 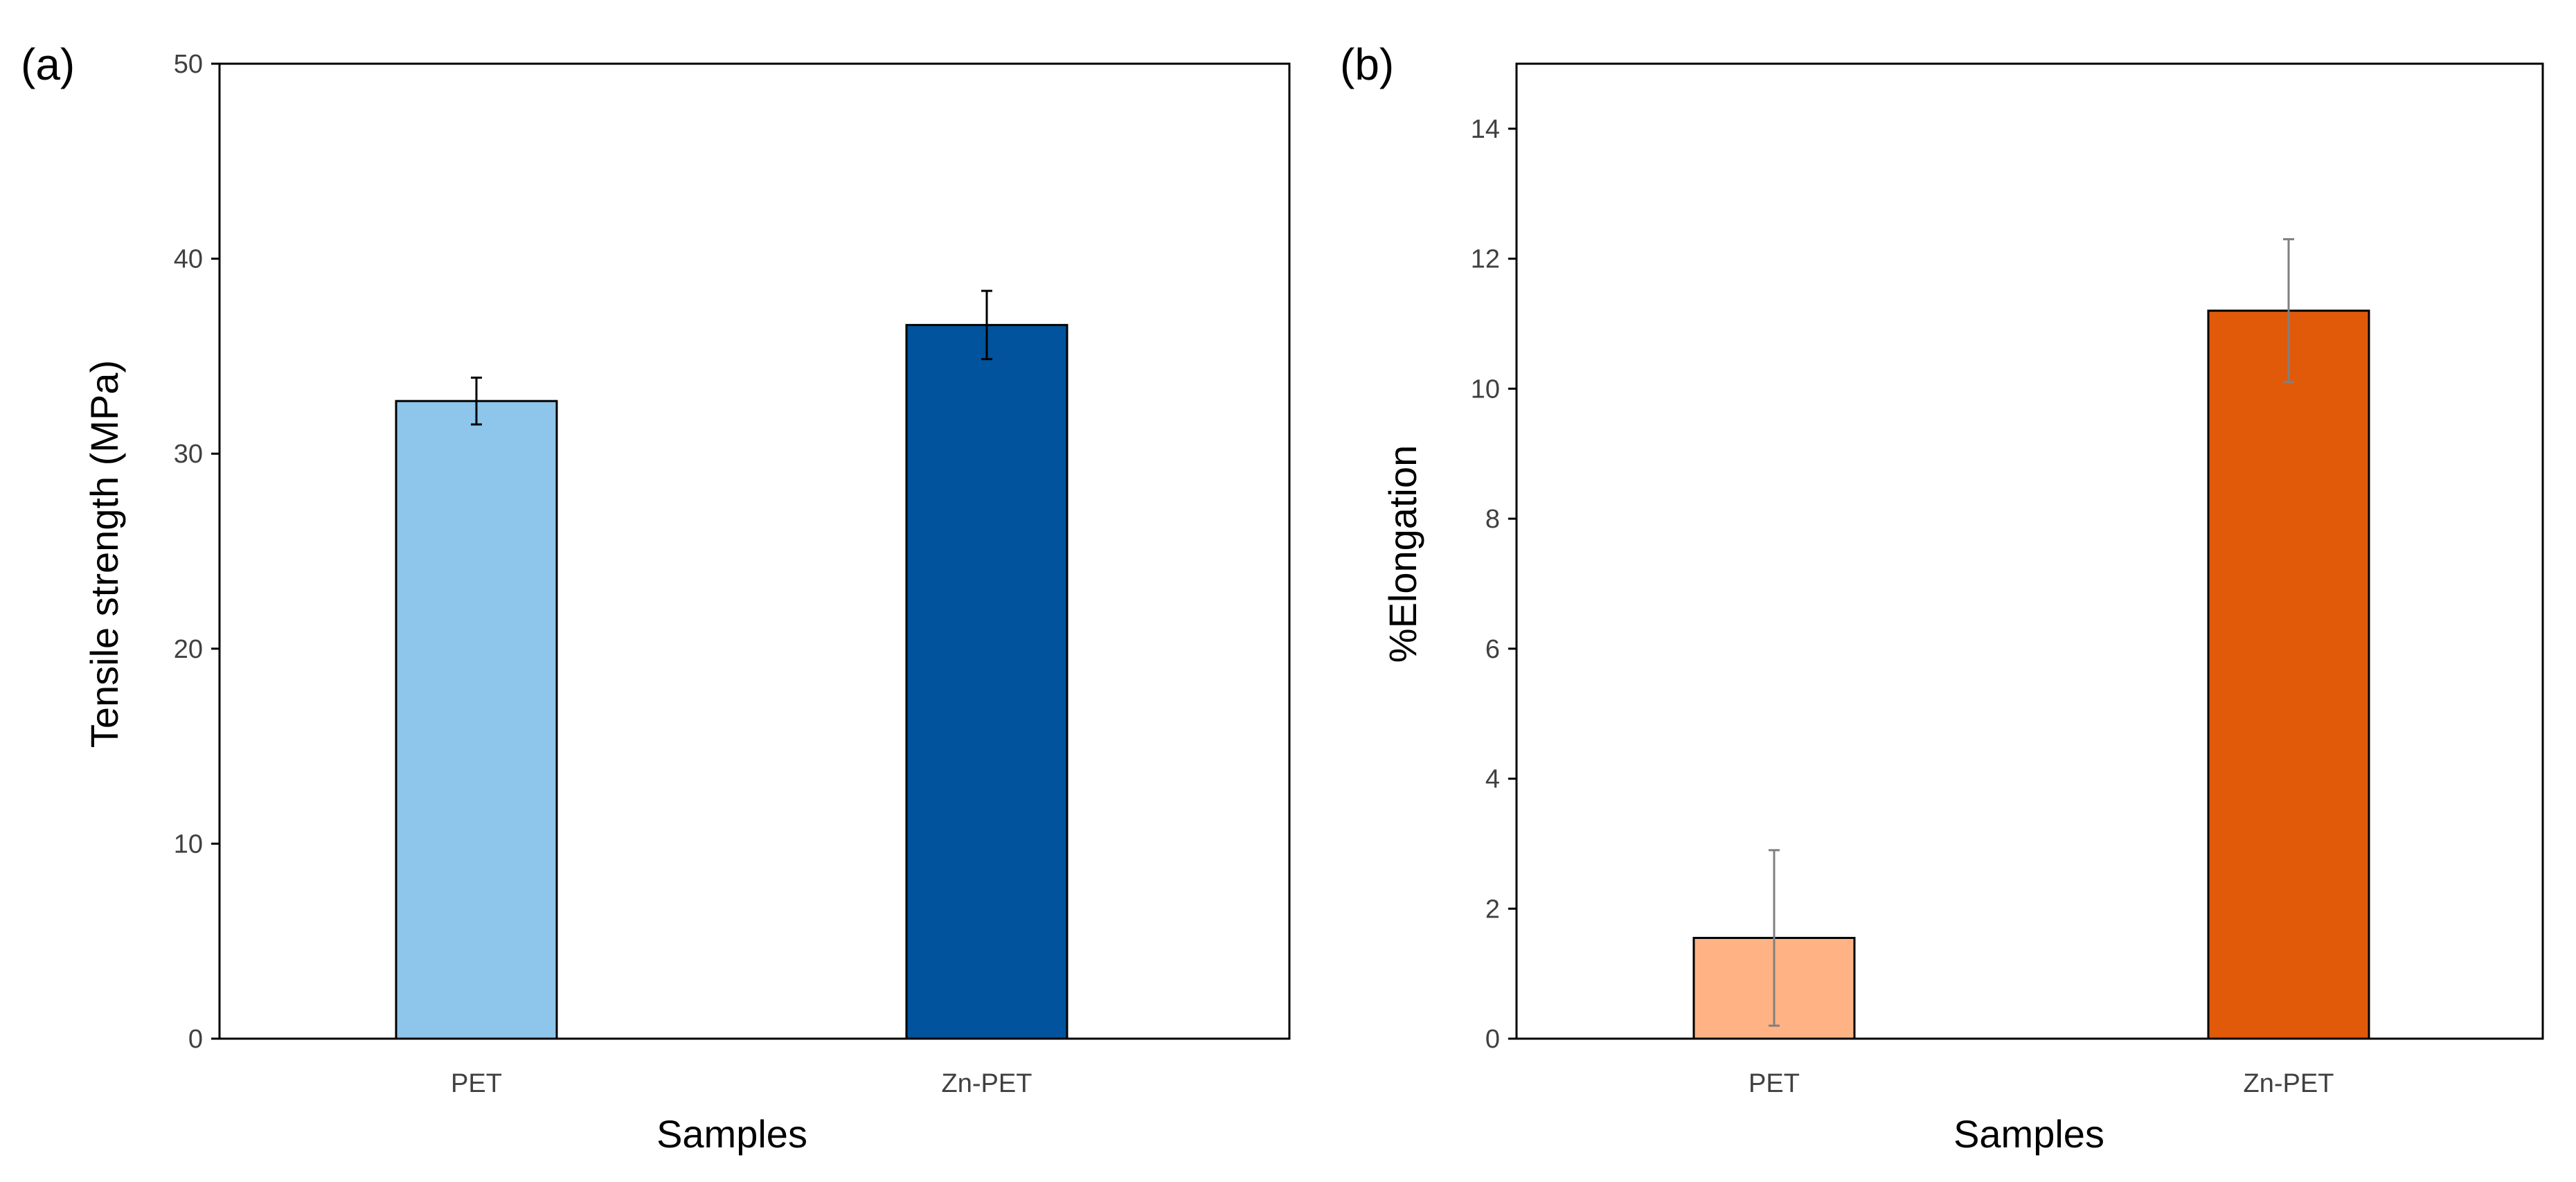 I want to click on panel-b-y-tick-label: 10, so click(x=1486, y=389).